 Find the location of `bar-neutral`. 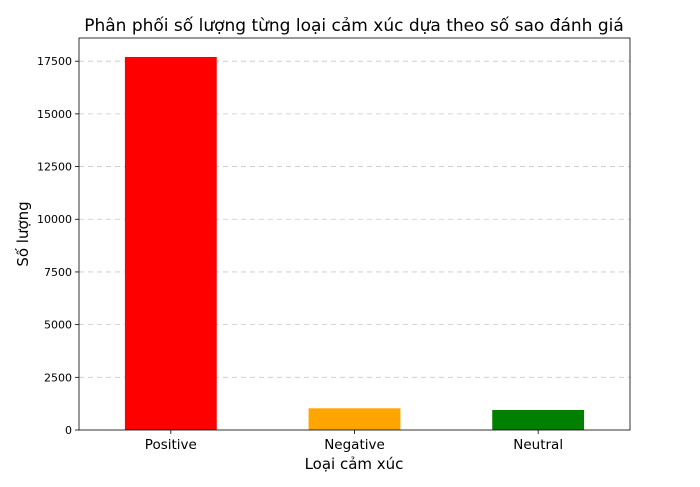

bar-neutral is located at coordinates (538, 419).